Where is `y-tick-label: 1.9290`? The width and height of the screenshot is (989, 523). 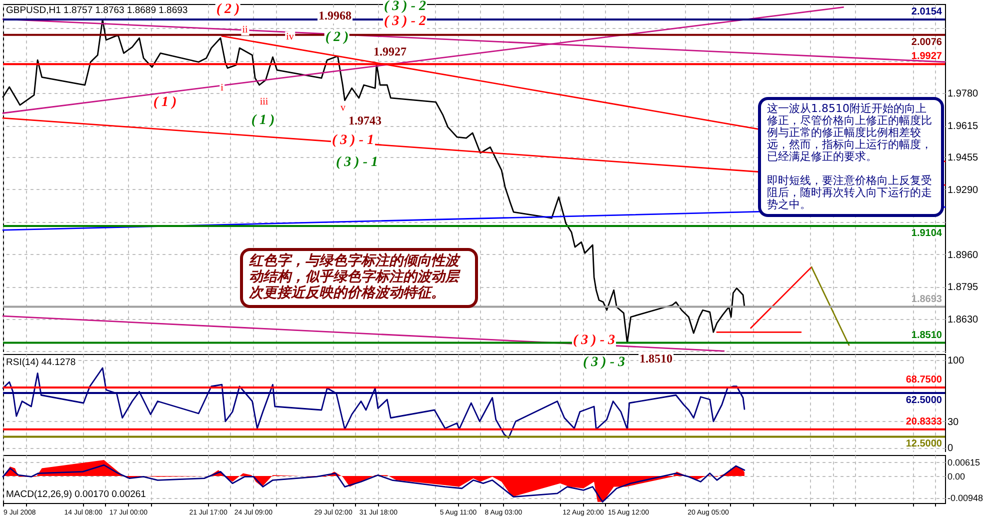 y-tick-label: 1.9290 is located at coordinates (963, 190).